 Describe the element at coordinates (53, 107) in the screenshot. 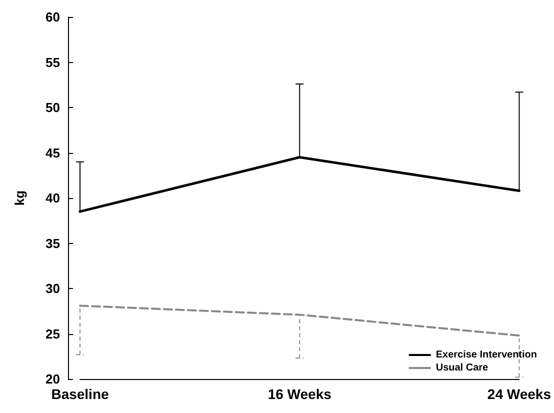

I see `y-tick-label: 50` at that location.